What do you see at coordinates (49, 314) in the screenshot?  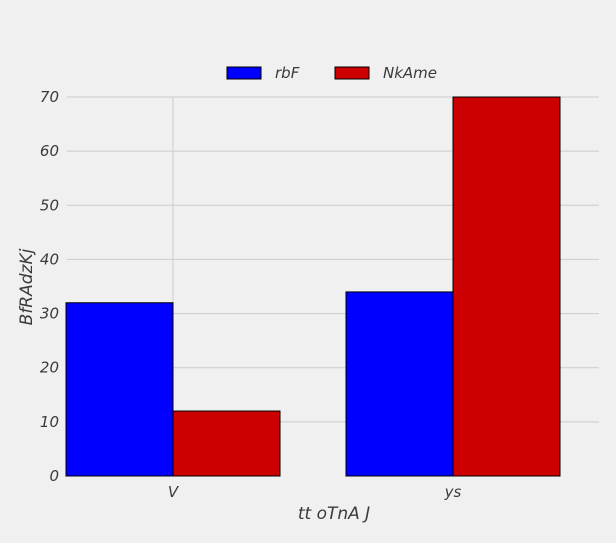 I see `y-tick-label: 30` at bounding box center [49, 314].